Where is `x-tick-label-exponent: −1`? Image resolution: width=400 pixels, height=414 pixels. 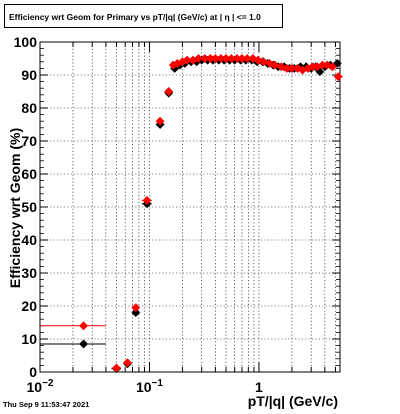
x-tick-label-exponent: −1 is located at coordinates (158, 383).